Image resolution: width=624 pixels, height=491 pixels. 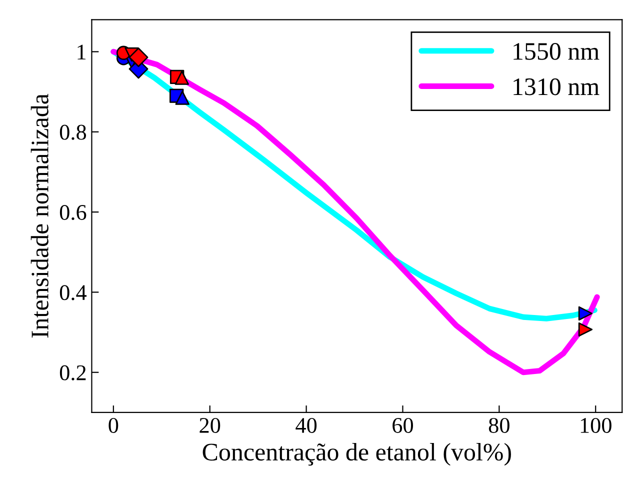 What do you see at coordinates (210, 425) in the screenshot?
I see `x-tick-label: 20` at bounding box center [210, 425].